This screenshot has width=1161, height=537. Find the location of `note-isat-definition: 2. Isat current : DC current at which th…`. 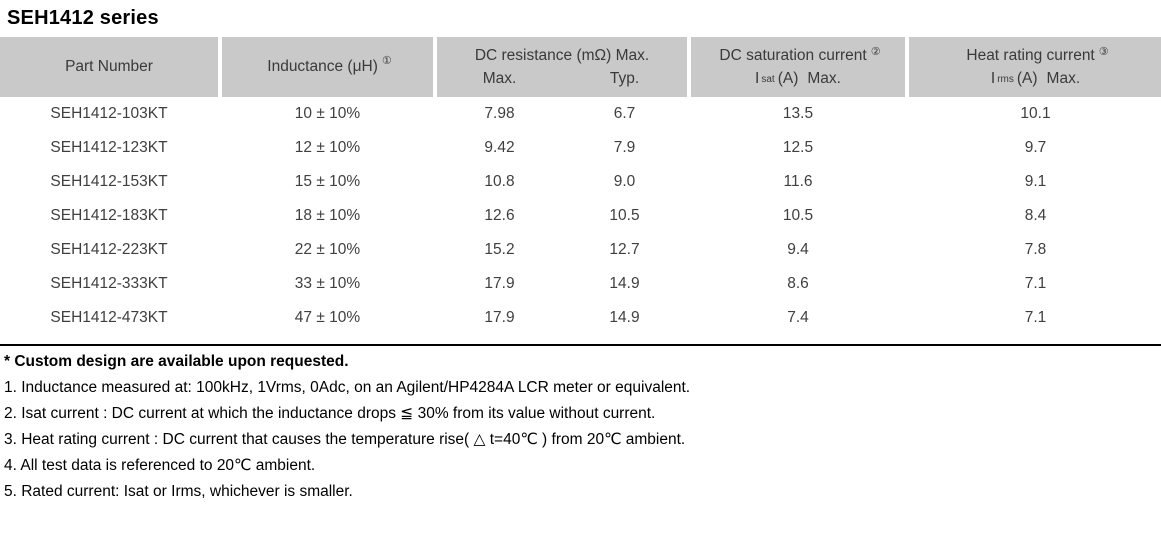

note-isat-definition: 2. Isat current : DC current at which th… is located at coordinates (330, 413).